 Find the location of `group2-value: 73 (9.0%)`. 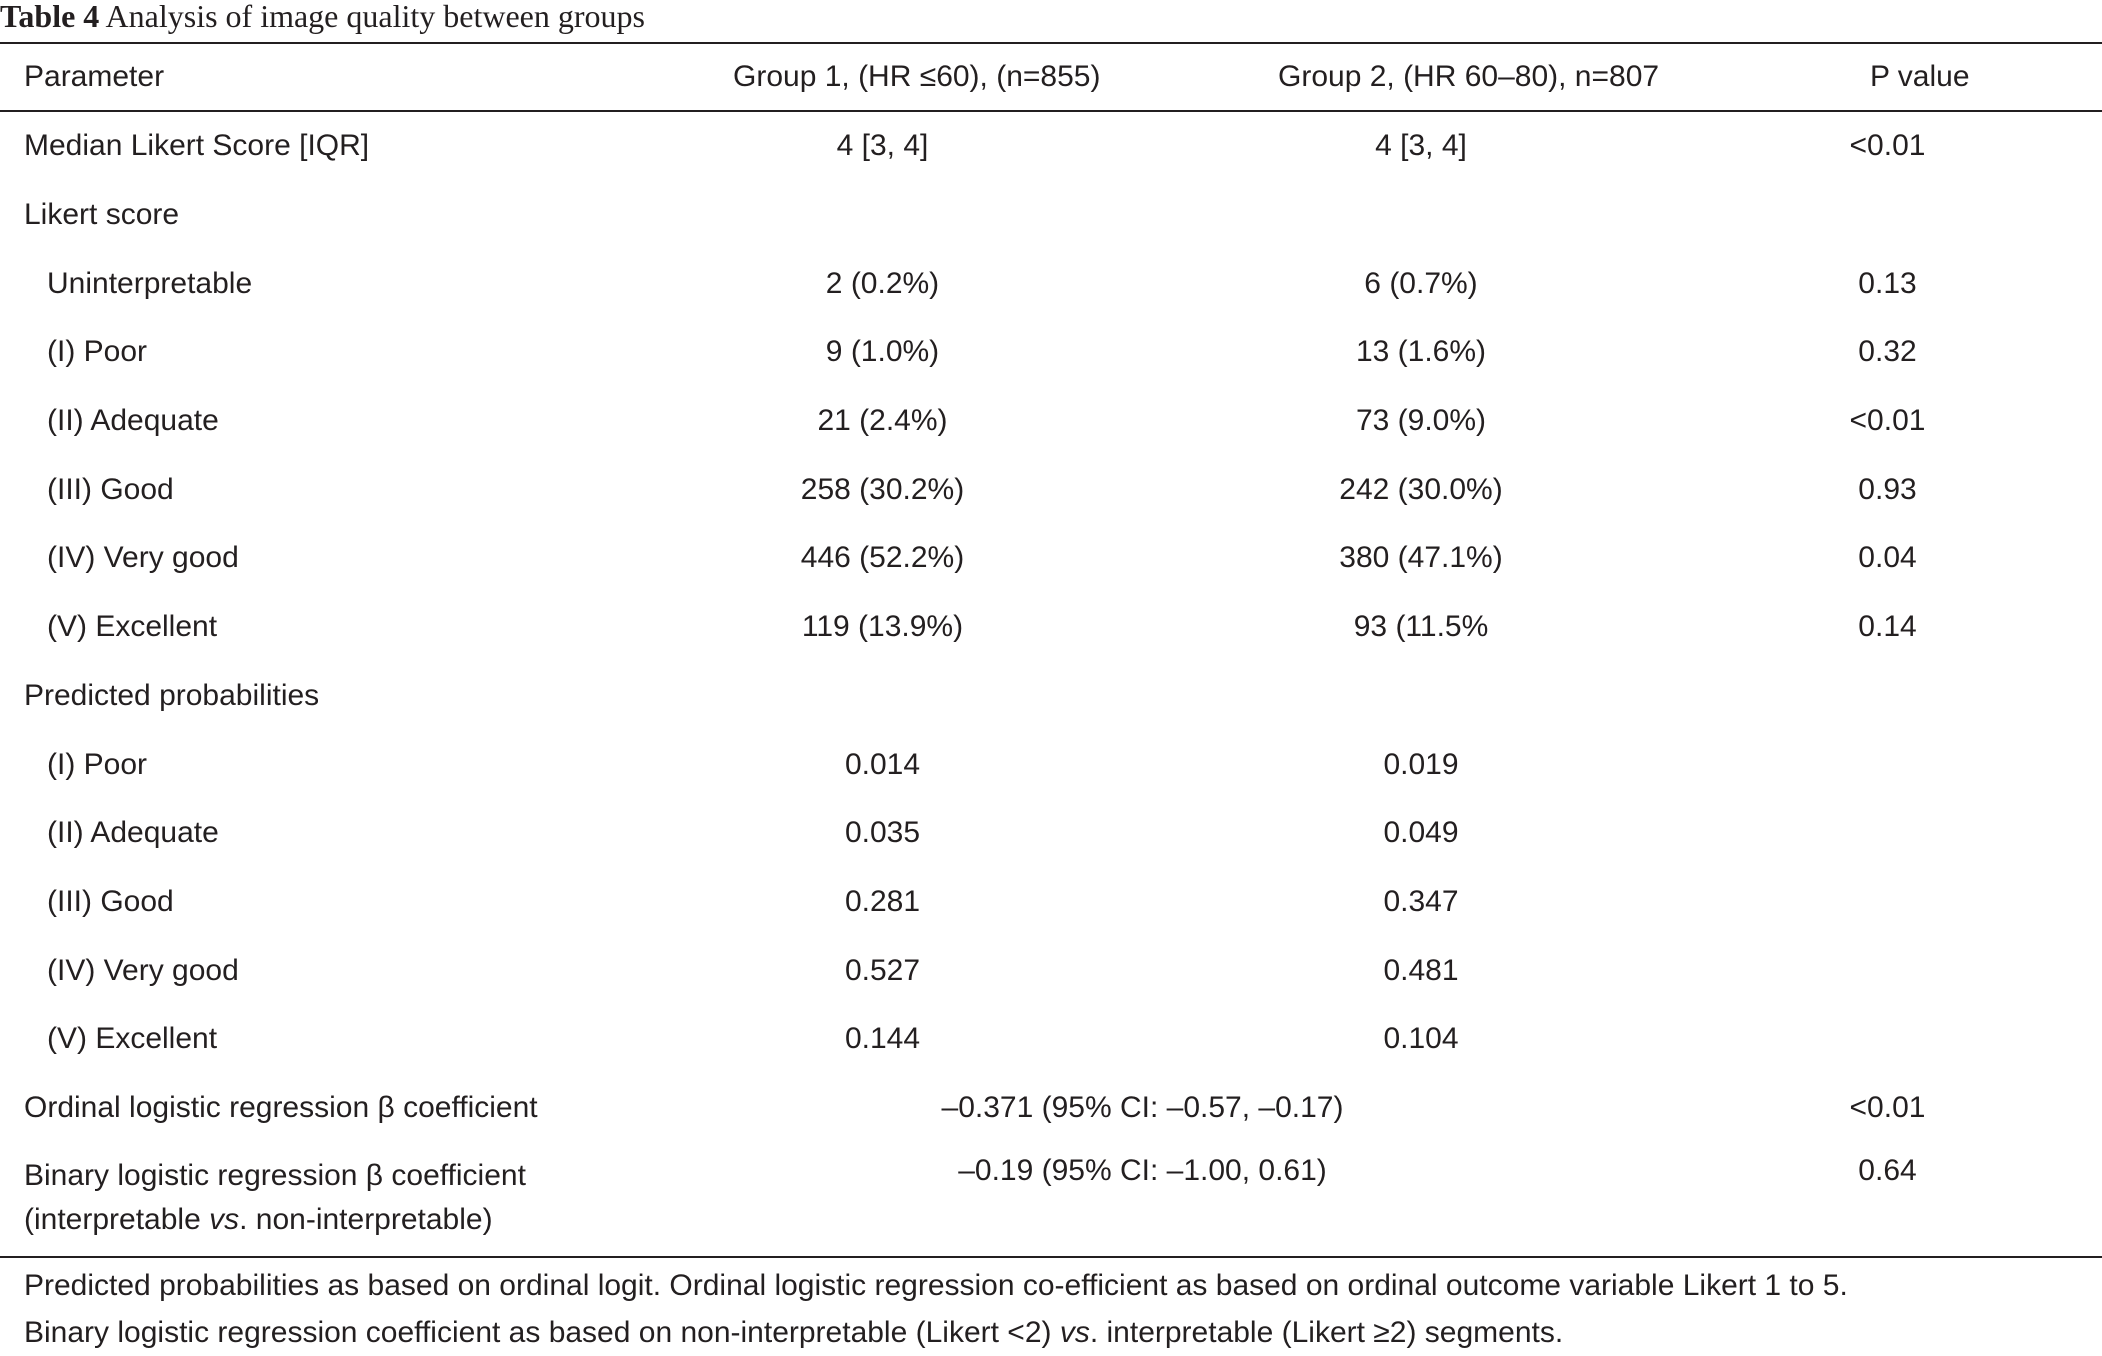

group2-value: 73 (9.0%) is located at coordinates (1421, 421).